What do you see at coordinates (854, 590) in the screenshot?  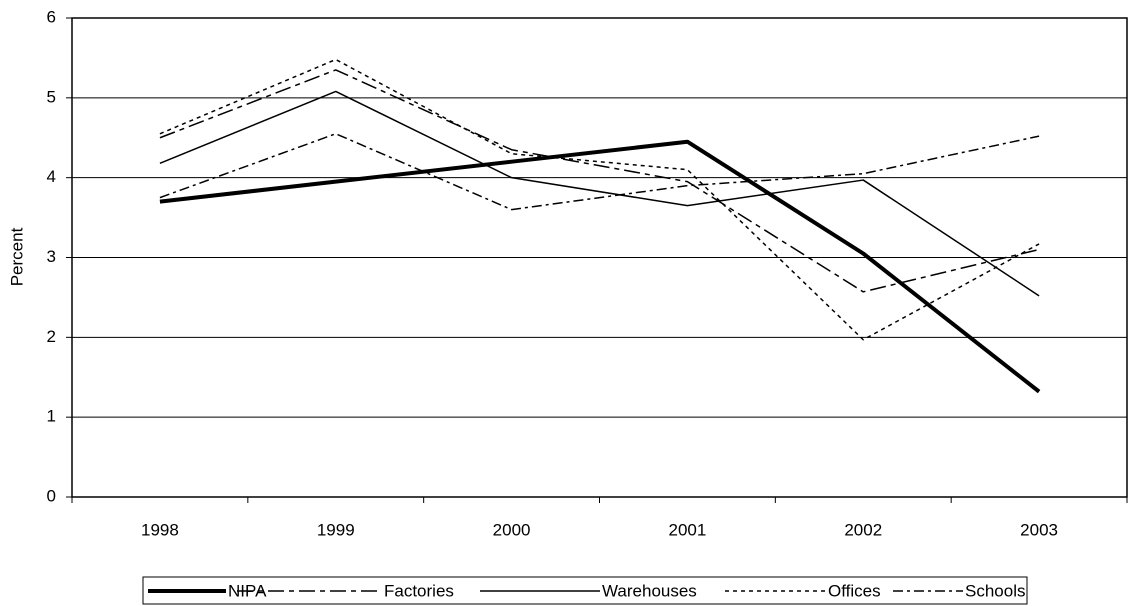 I see `legend-label: Offices` at bounding box center [854, 590].